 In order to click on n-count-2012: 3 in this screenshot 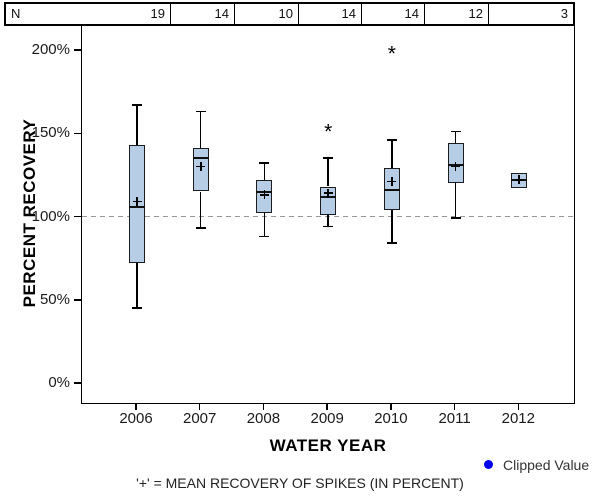, I will do `click(530, 14)`.